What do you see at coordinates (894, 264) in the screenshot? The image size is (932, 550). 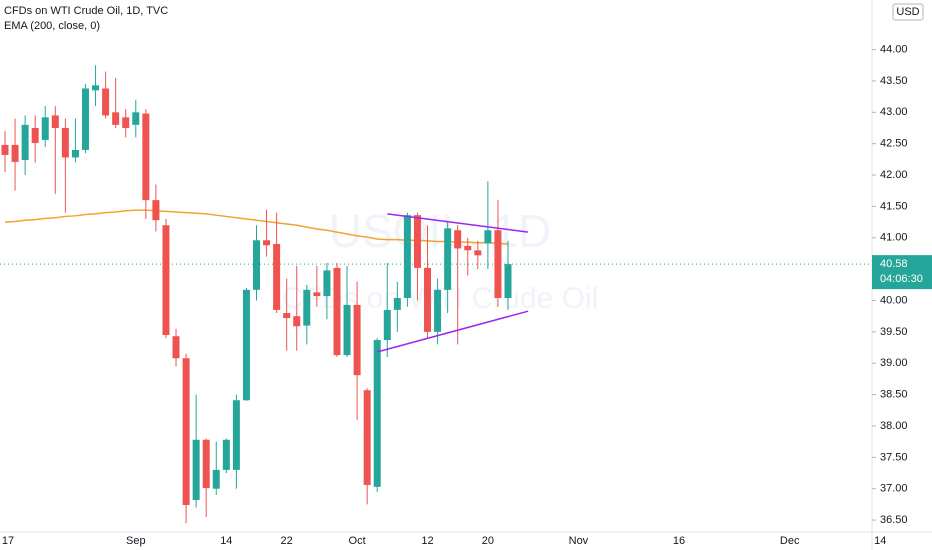 I see `last-price-label: 40.58` at bounding box center [894, 264].